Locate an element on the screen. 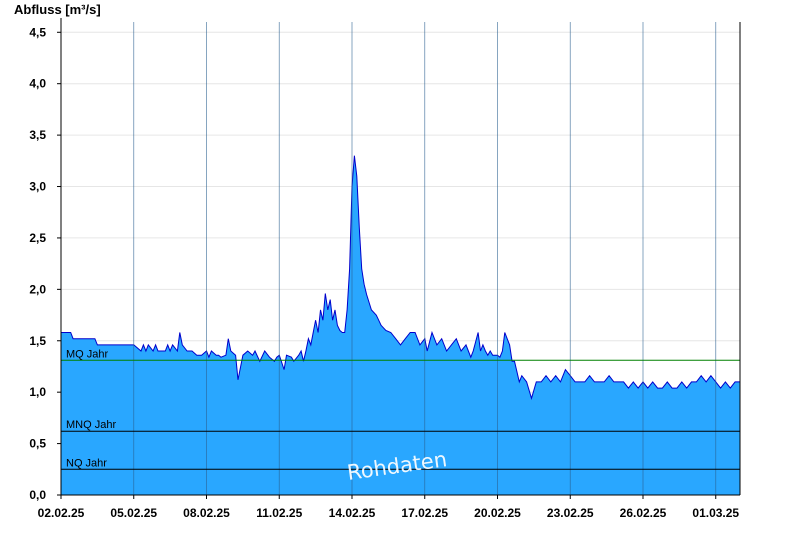 The image size is (800, 550). reference-line-label: MQ Jahr is located at coordinates (87, 354).